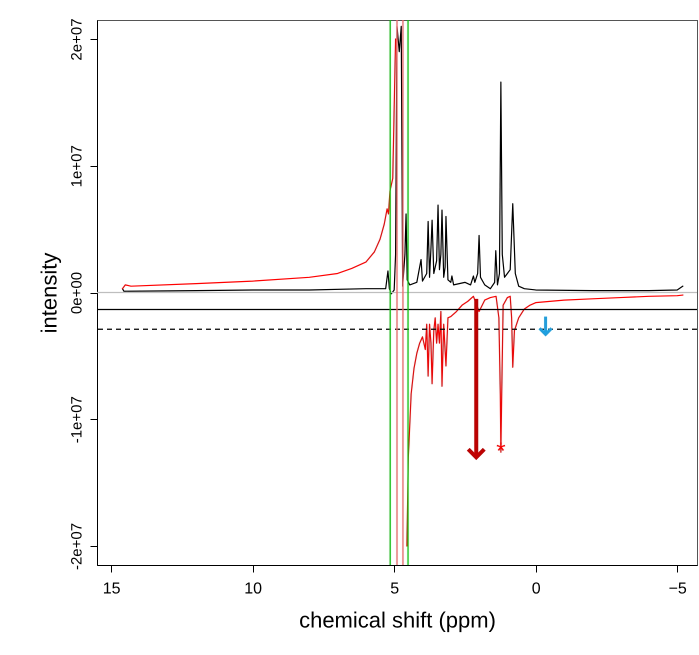  What do you see at coordinates (536, 589) in the screenshot?
I see `x-tick-label: 0` at bounding box center [536, 589].